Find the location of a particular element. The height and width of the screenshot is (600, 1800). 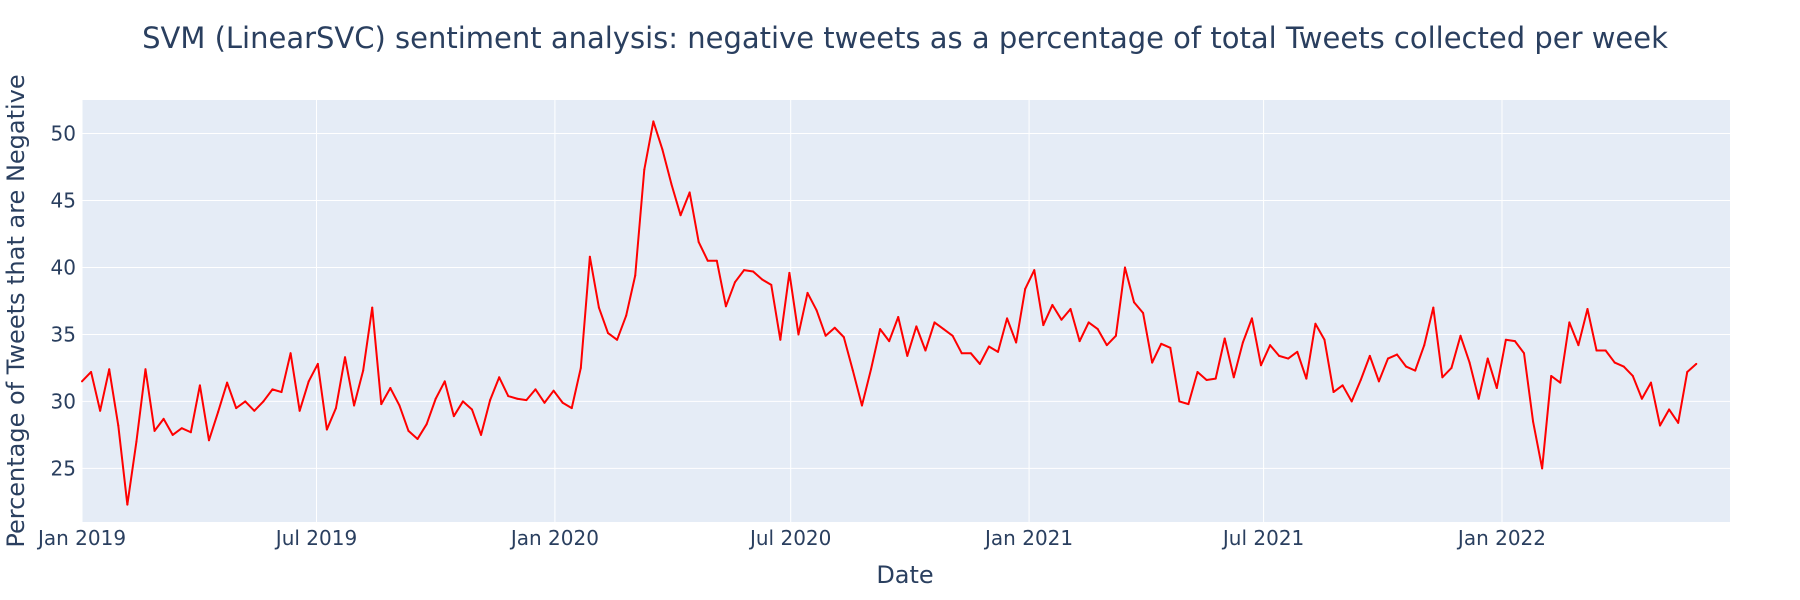

x-axis-title: Date is located at coordinates (904, 575).